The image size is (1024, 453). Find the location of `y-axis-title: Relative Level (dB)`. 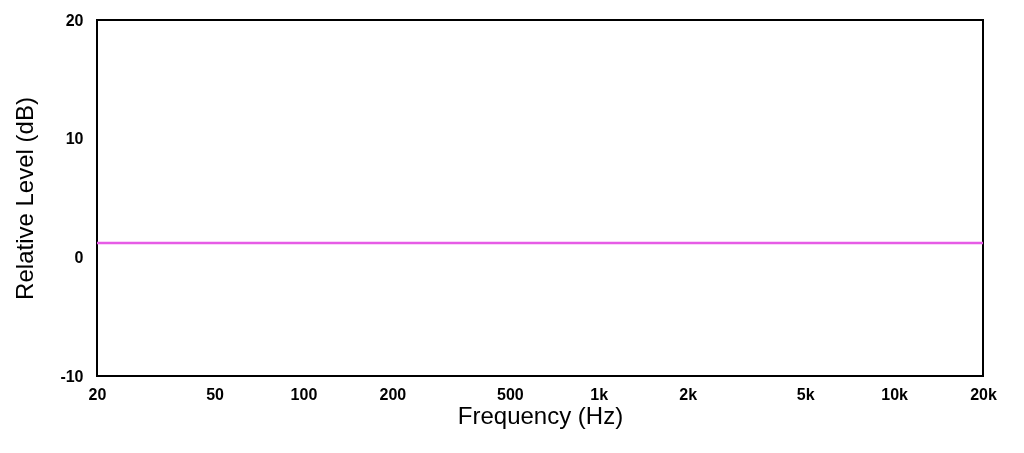

y-axis-title: Relative Level (dB) is located at coordinates (25, 198).